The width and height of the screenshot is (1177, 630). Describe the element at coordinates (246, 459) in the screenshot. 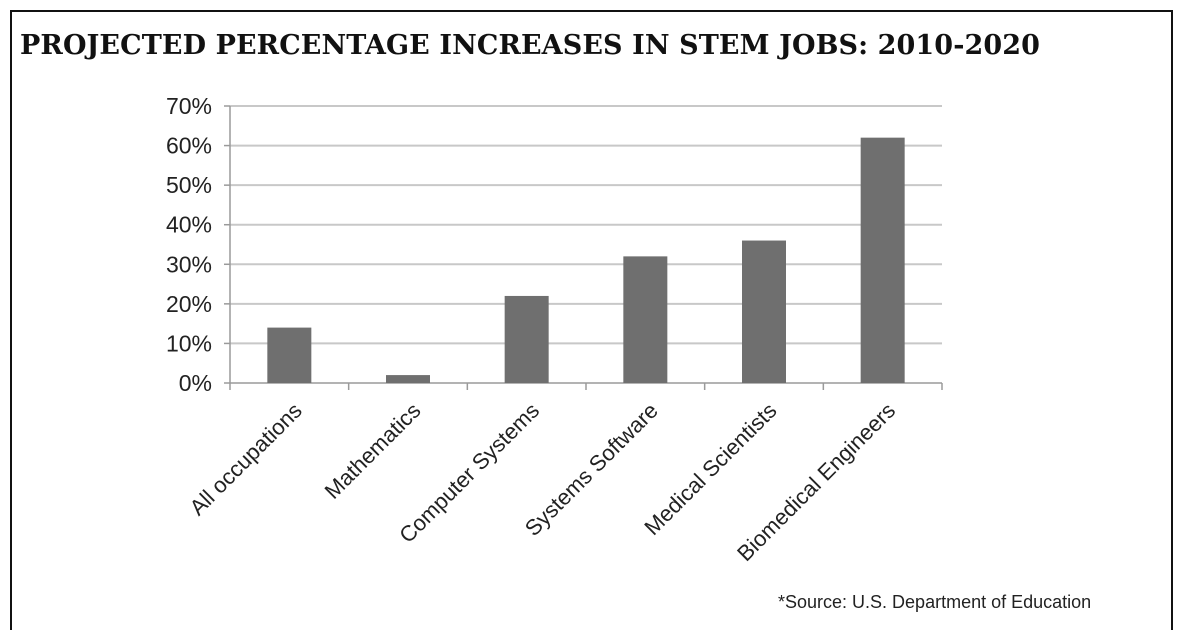

I see `x-tick-label: All occupations` at that location.